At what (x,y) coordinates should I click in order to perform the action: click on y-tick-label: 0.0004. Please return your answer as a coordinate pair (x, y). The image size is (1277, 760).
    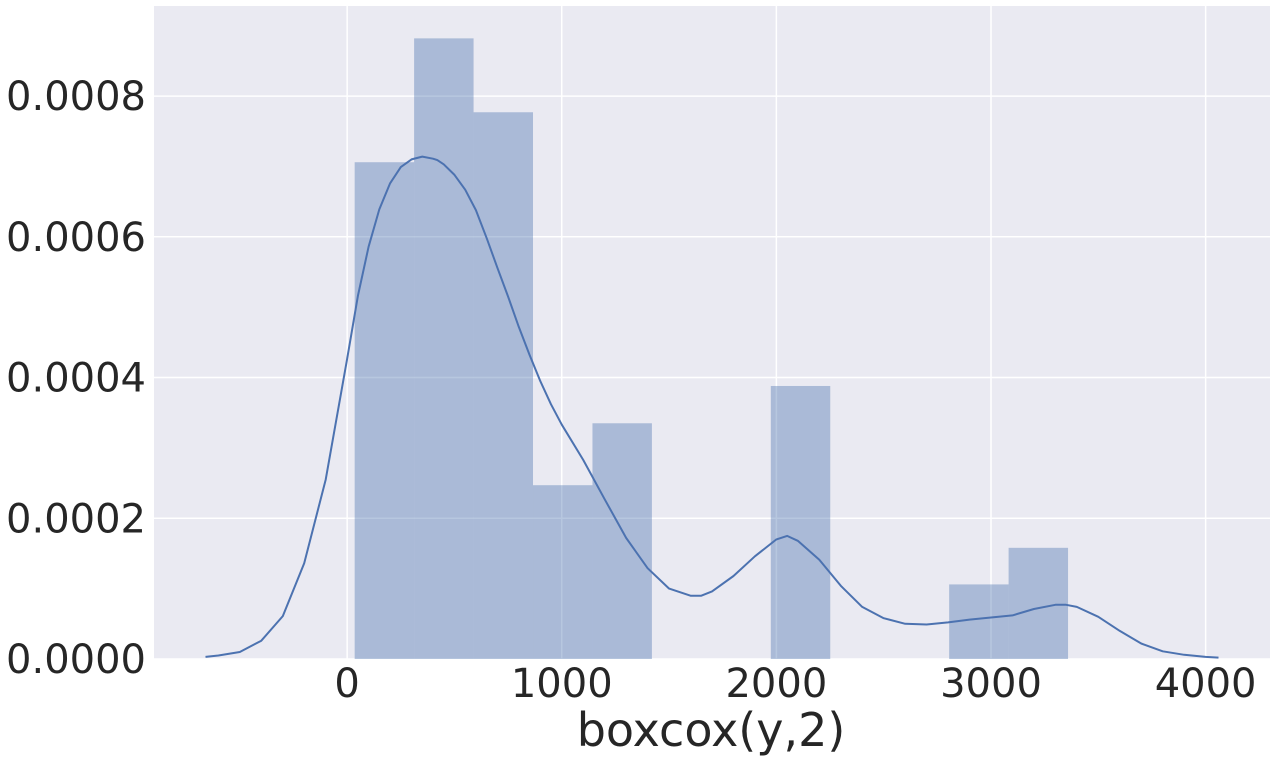
    Looking at the image, I should click on (76, 379).